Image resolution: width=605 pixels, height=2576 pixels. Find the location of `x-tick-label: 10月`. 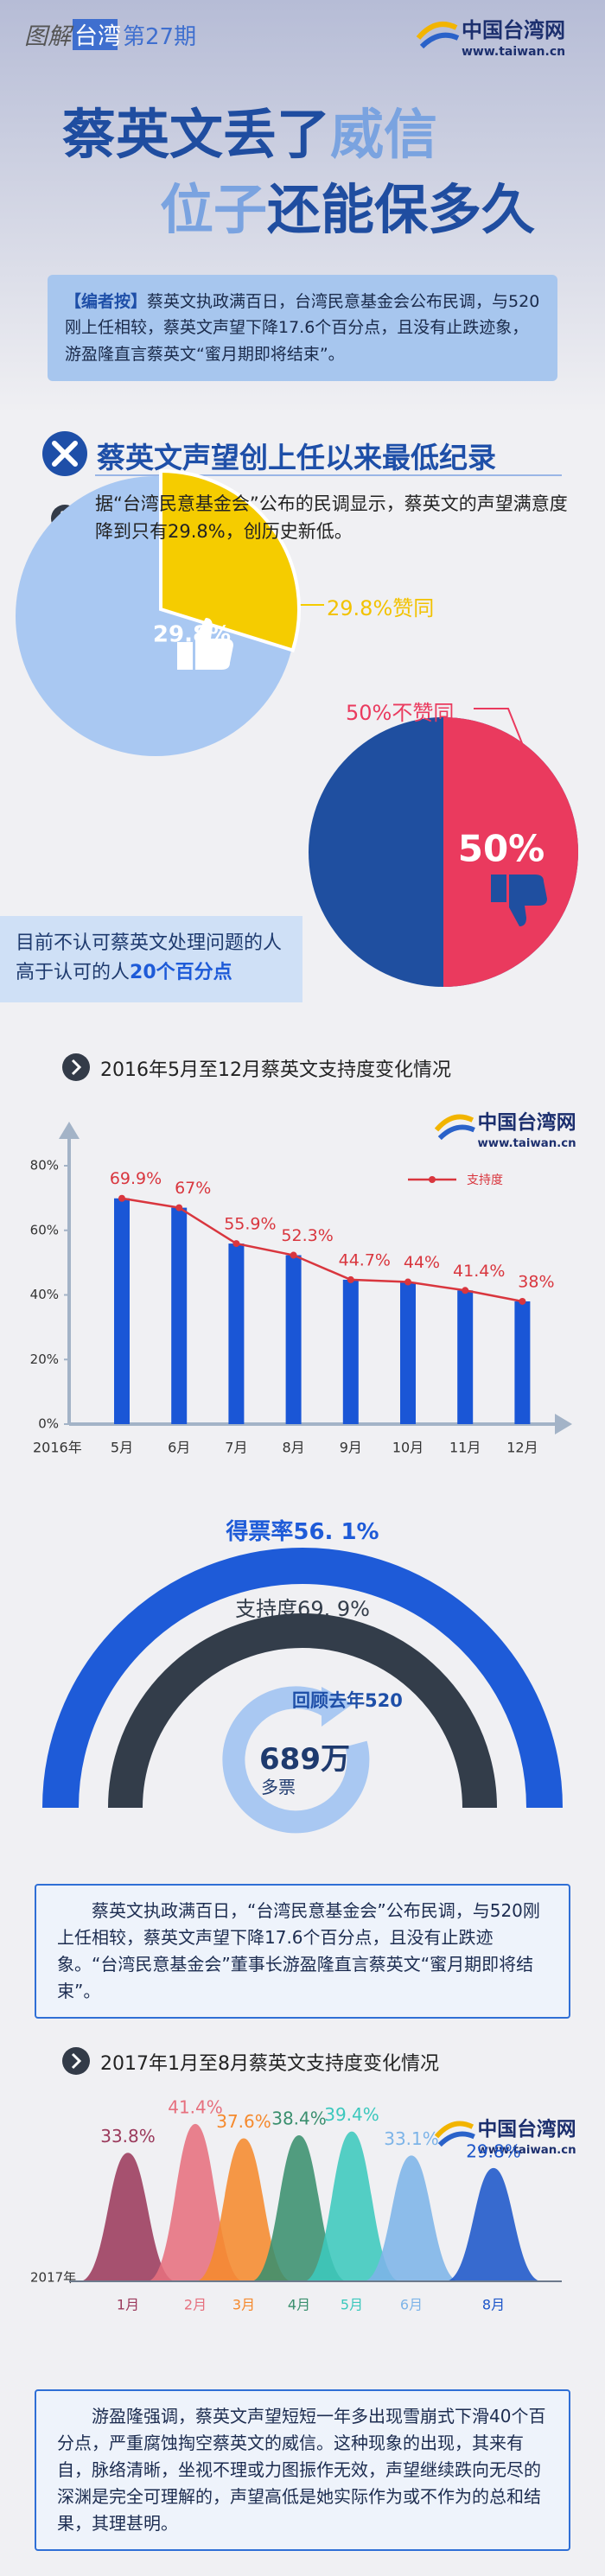

x-tick-label: 10月 is located at coordinates (408, 1448).